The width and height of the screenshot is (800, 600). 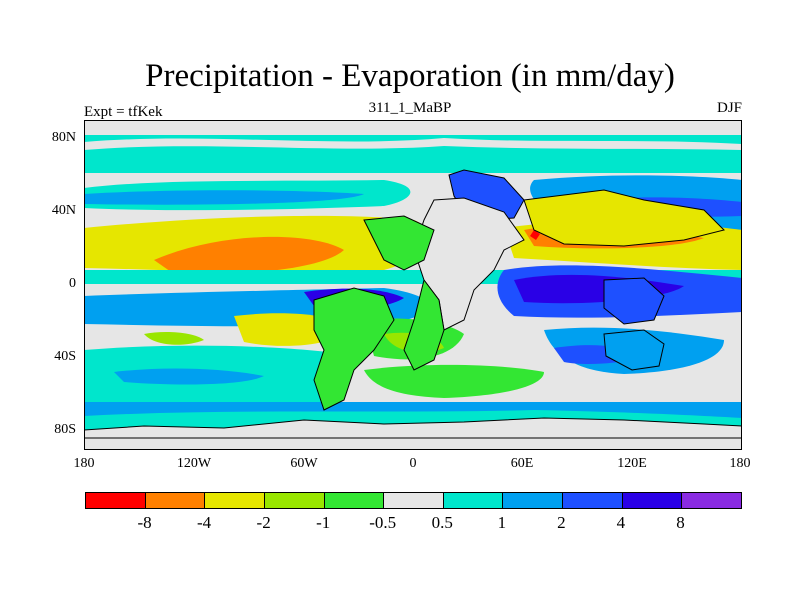 I want to click on colorbar-label: -2, so click(x=263, y=522).